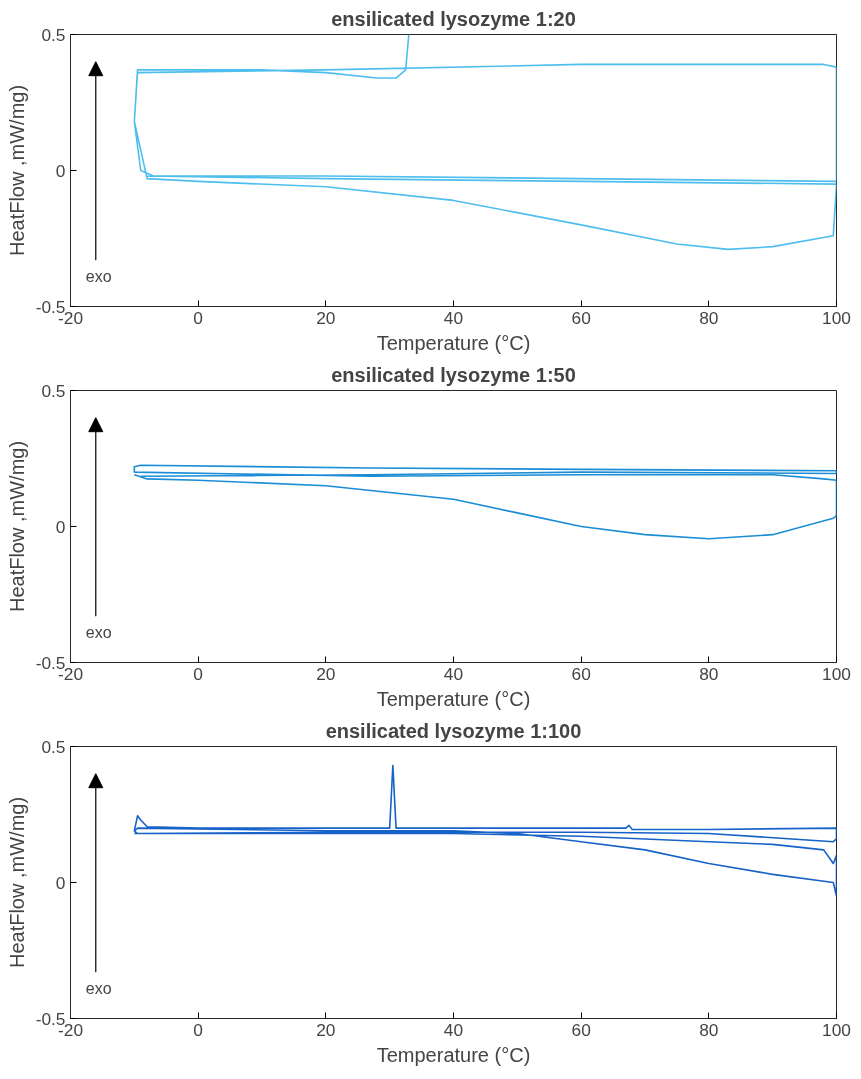  Describe the element at coordinates (453, 730) in the screenshot. I see `chart-title: ensilicated lysozyme 1:100` at that location.